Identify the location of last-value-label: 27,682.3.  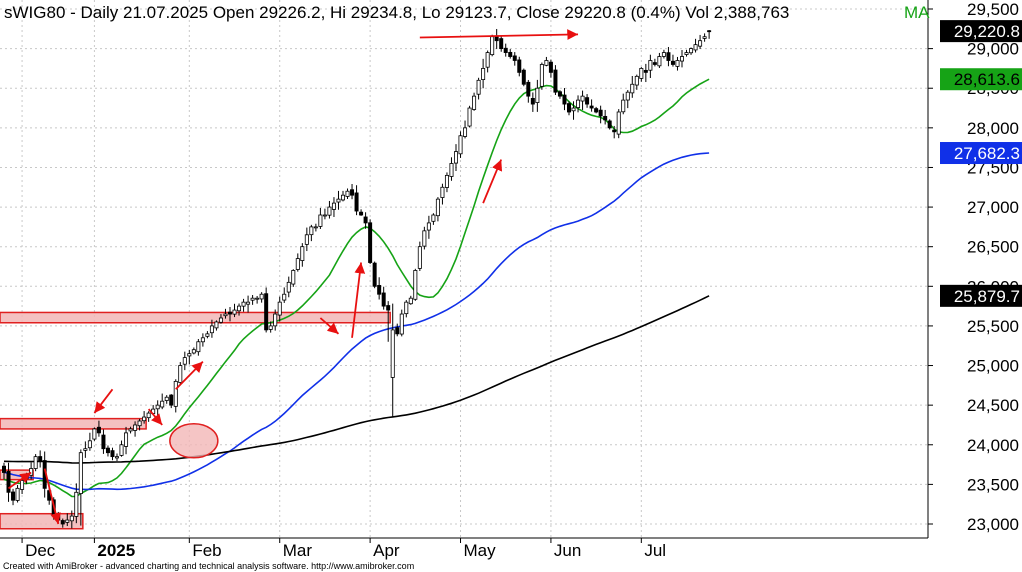
(987, 153).